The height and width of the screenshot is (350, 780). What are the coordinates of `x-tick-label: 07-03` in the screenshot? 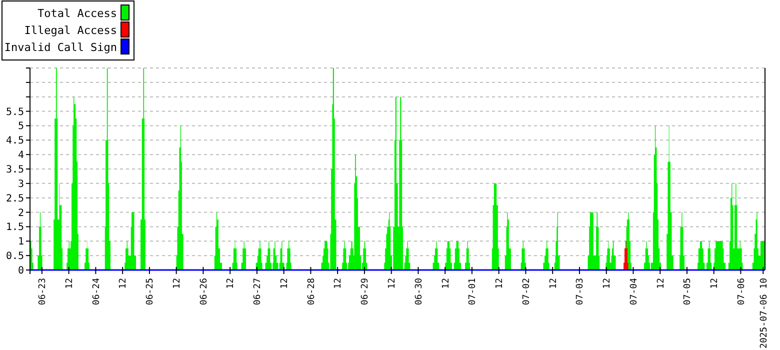 It's located at (581, 292).